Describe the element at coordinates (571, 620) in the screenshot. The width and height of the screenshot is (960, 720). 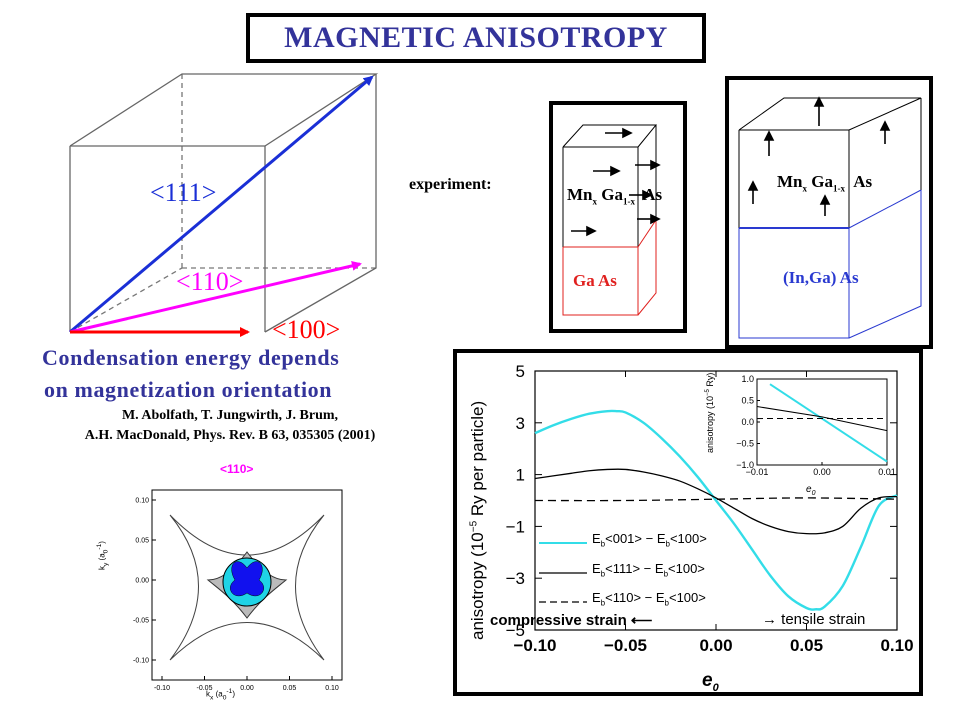
I see `compressive-strain-label: compressive strain ⟵` at that location.